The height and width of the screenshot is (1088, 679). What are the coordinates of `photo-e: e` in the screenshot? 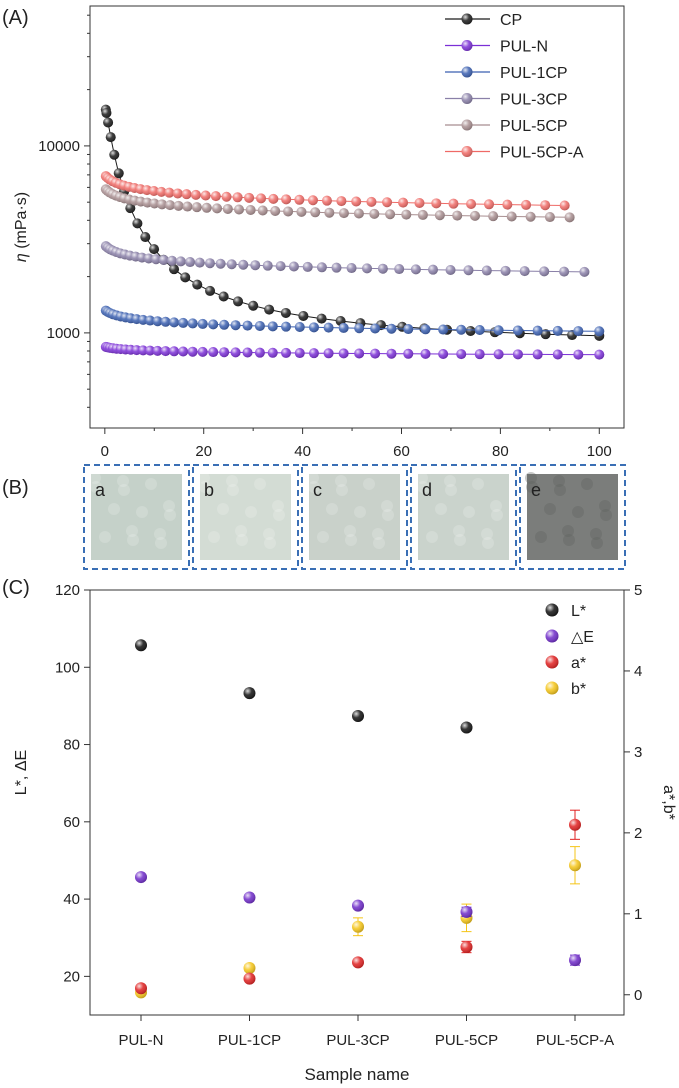 It's located at (572, 517).